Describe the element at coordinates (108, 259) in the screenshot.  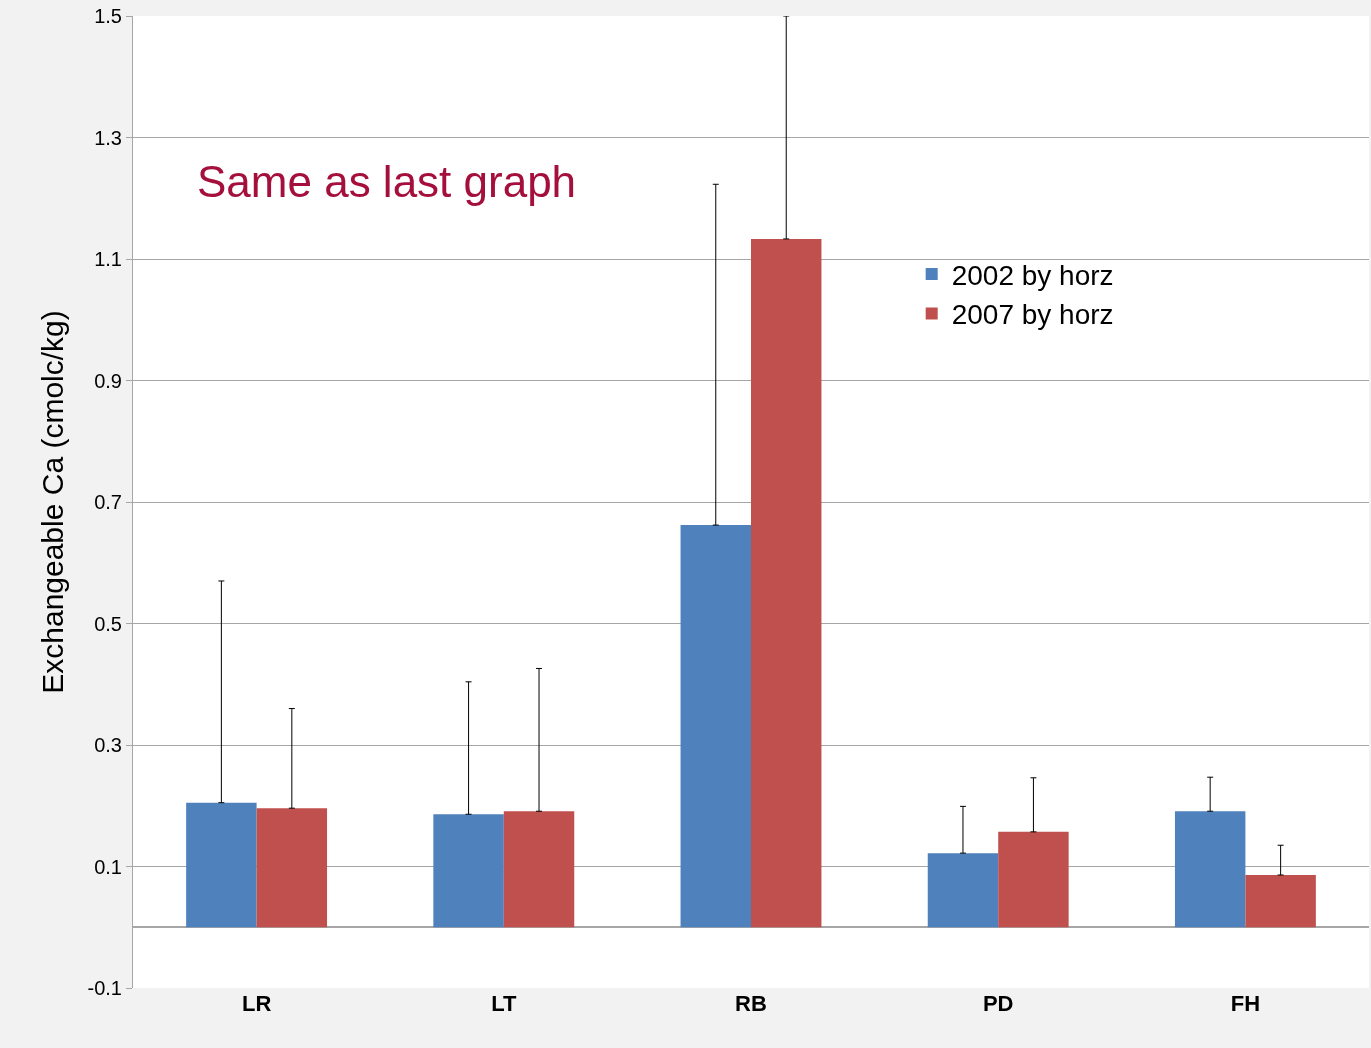
I see `y-tick-label: 1.1` at that location.